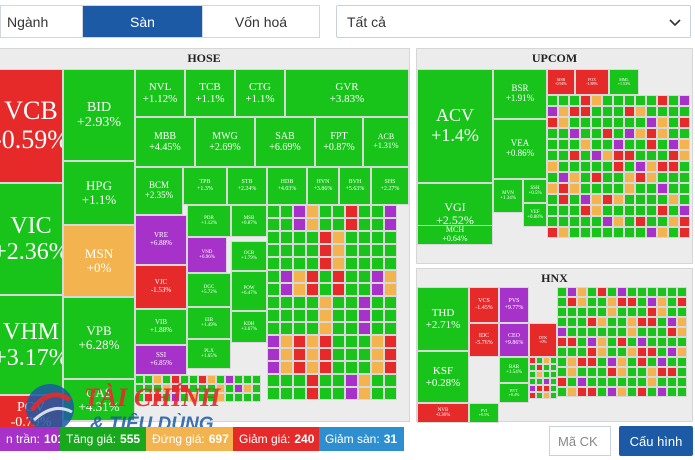 This screenshot has width=695, height=460. Describe the element at coordinates (624, 82) in the screenshot. I see `upcom-tile-mml: MML +1.53%` at that location.